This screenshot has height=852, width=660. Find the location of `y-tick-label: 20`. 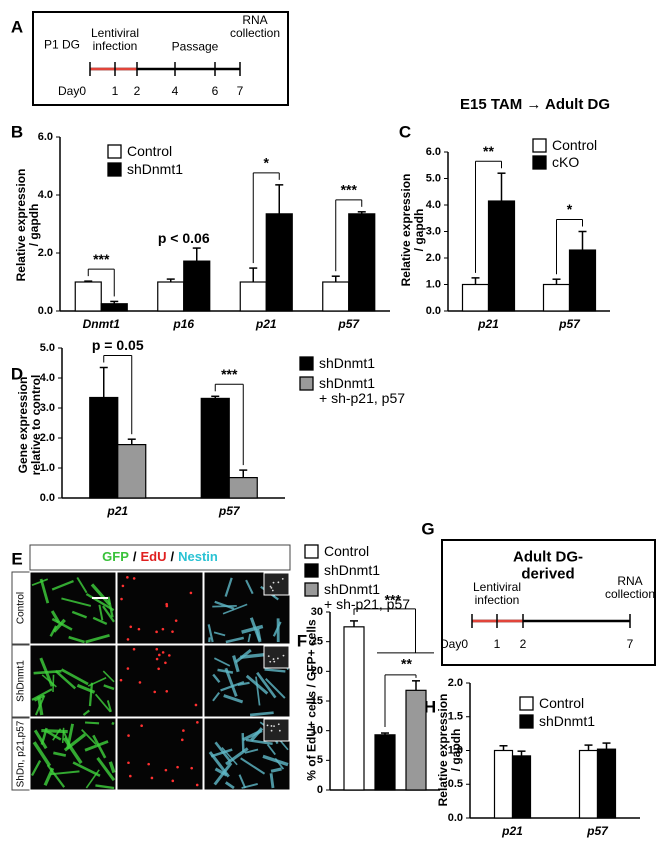

y-tick-label: 20 is located at coordinates (317, 671).